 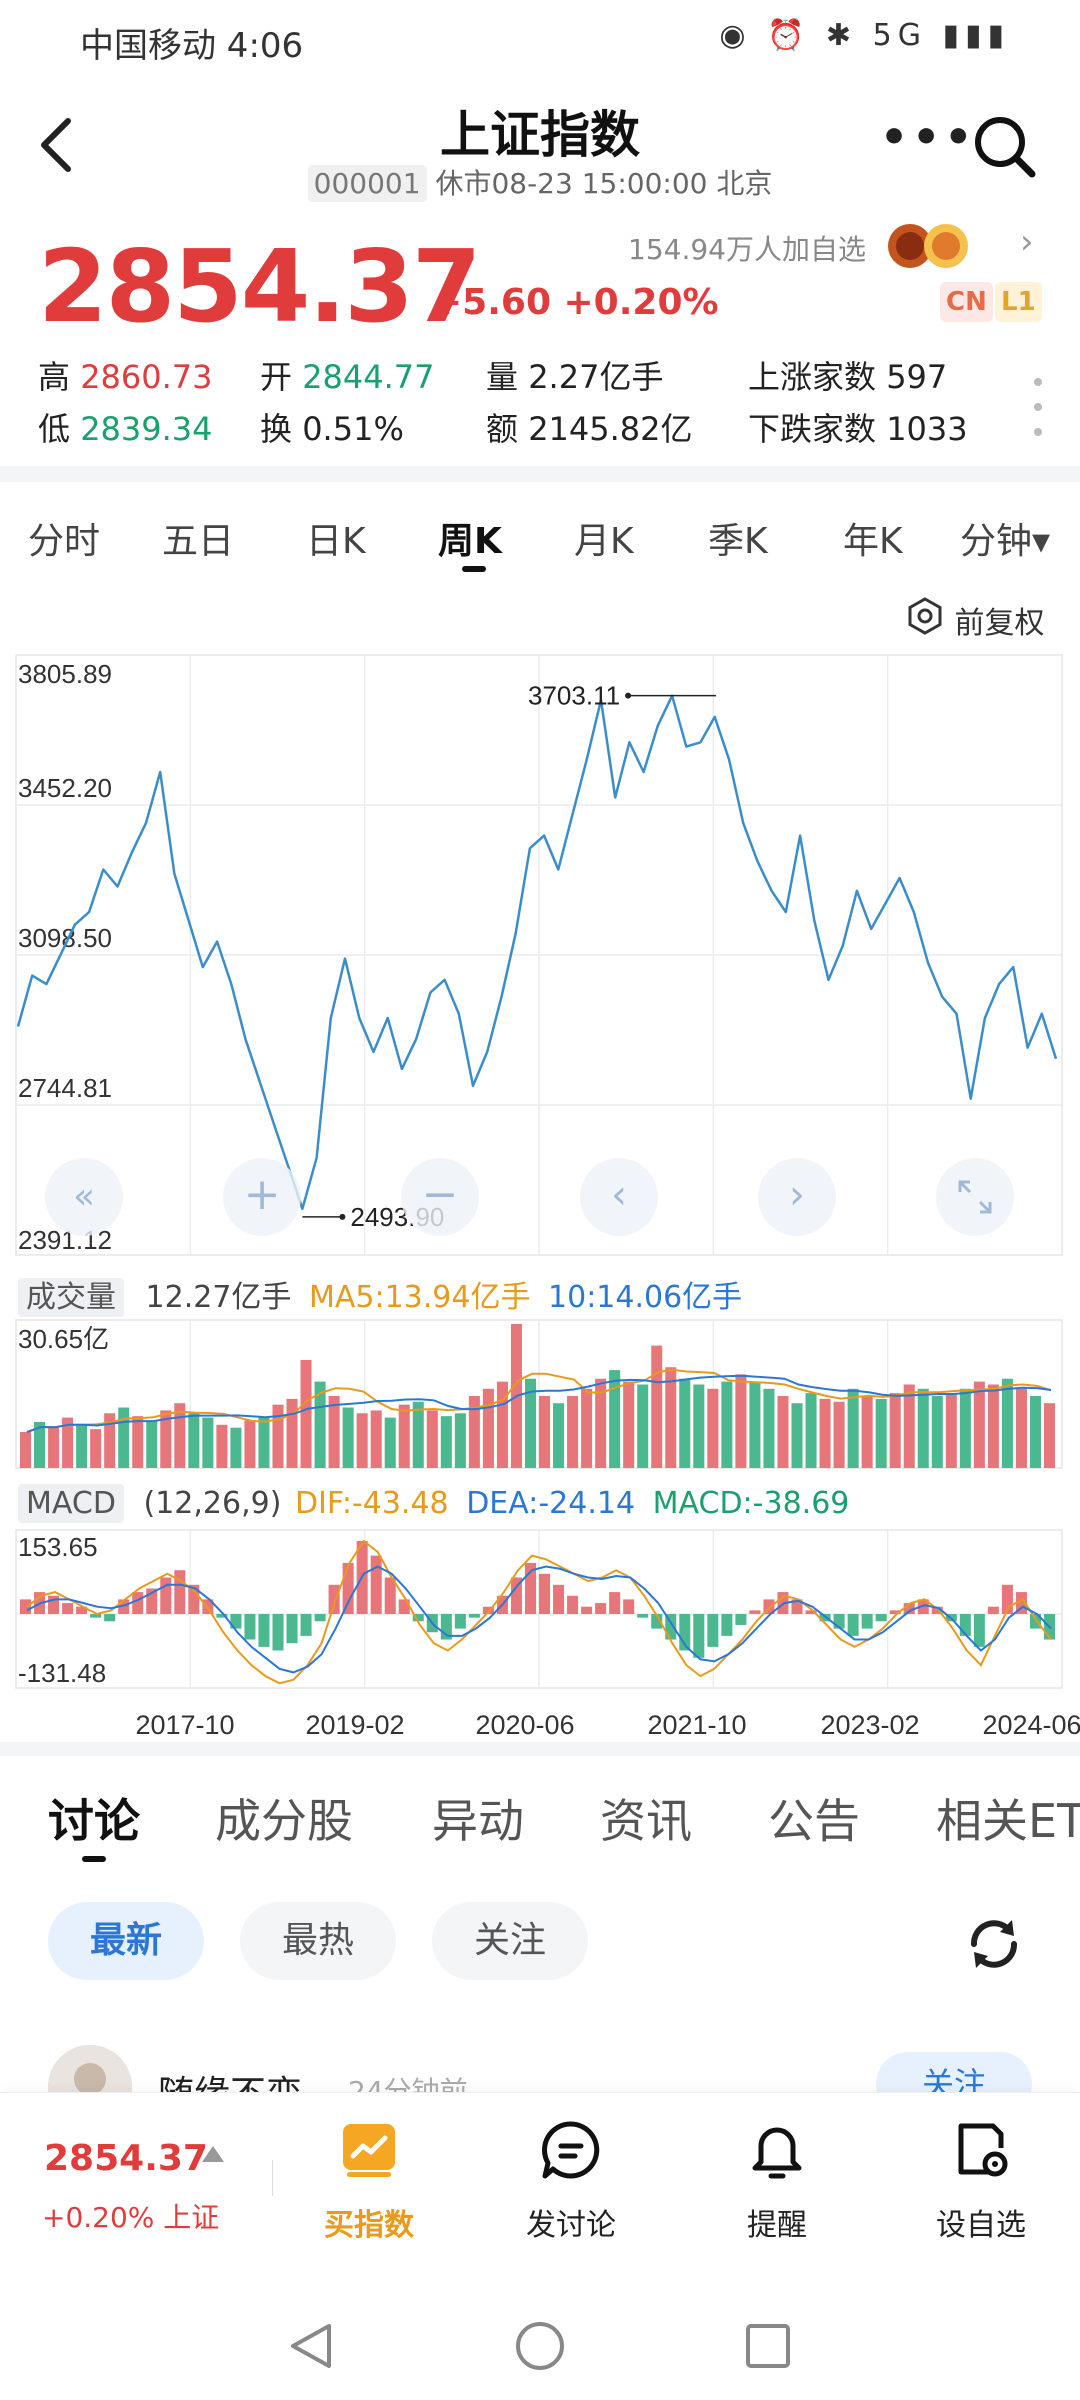 I want to click on zoom-in-button: +, so click(x=262, y=1197).